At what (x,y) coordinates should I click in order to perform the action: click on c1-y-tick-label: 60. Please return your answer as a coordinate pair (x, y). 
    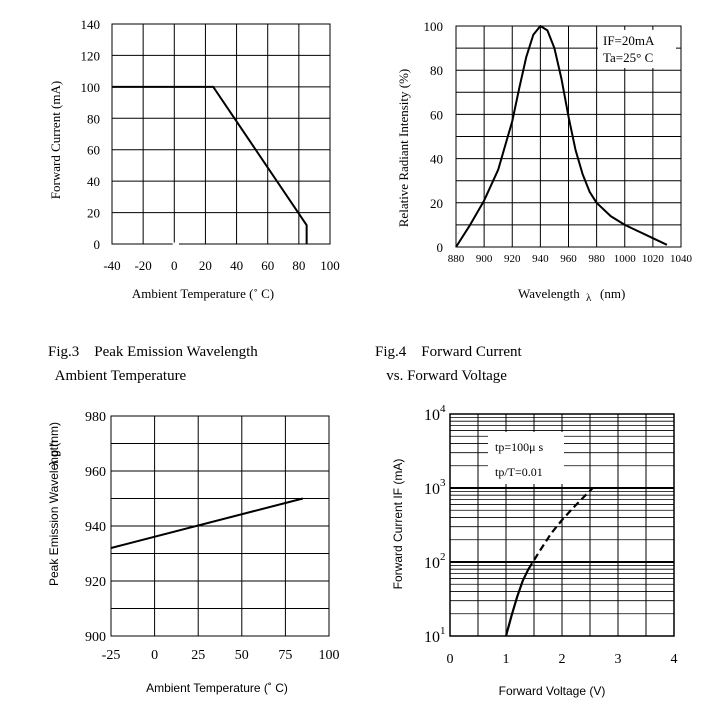
    Looking at the image, I should click on (93, 150).